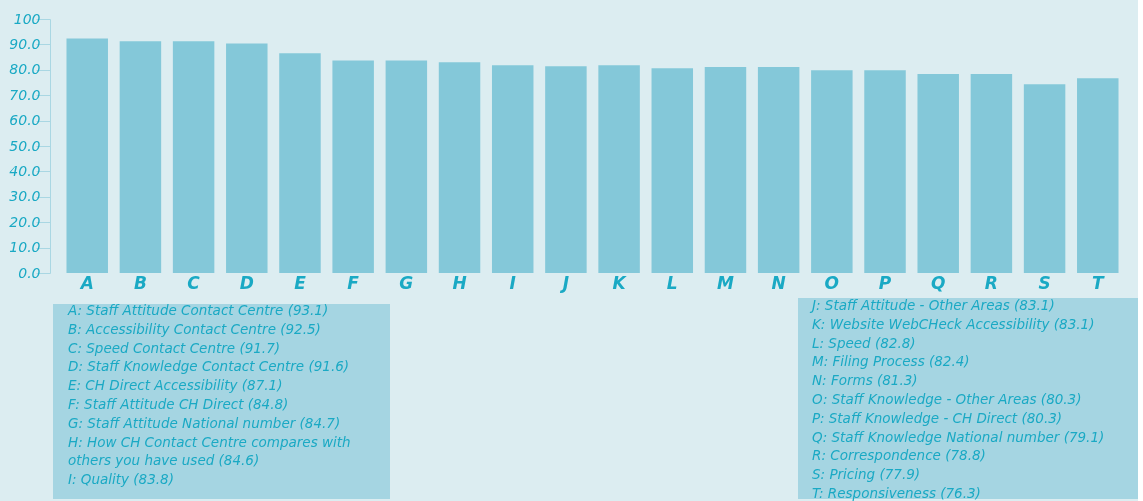 The height and width of the screenshot is (501, 1143). What do you see at coordinates (198, 310) in the screenshot?
I see `text: A: Staff Attitude Contact Centre (93.1)` at bounding box center [198, 310].